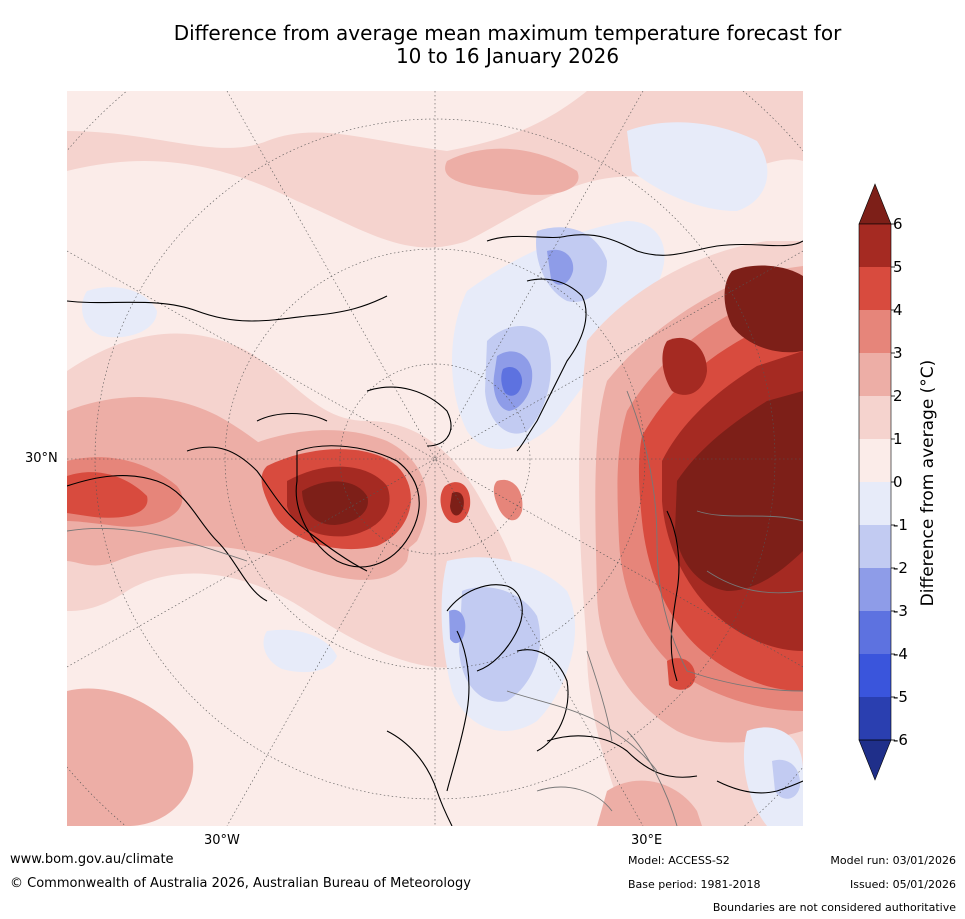 The width and height of the screenshot is (965, 919). I want to click on footer-base-period: Base period: 1981-2018, so click(694, 884).